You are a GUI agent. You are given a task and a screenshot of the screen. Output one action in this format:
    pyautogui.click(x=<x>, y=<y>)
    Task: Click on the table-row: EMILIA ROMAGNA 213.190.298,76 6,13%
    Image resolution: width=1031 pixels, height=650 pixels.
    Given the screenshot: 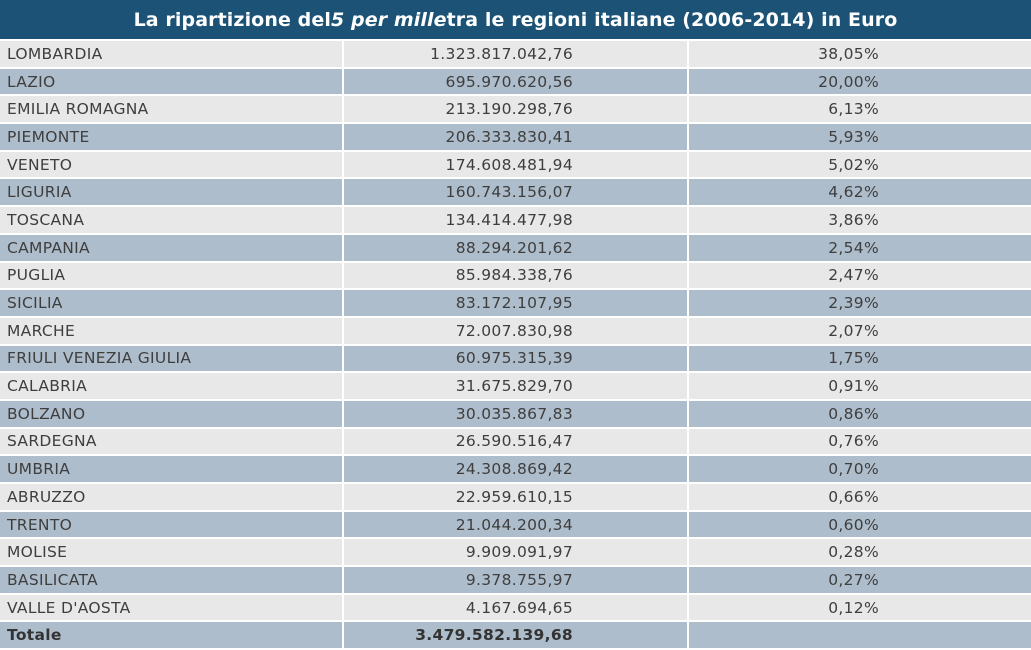 What is the action you would take?
    pyautogui.click(x=515, y=110)
    